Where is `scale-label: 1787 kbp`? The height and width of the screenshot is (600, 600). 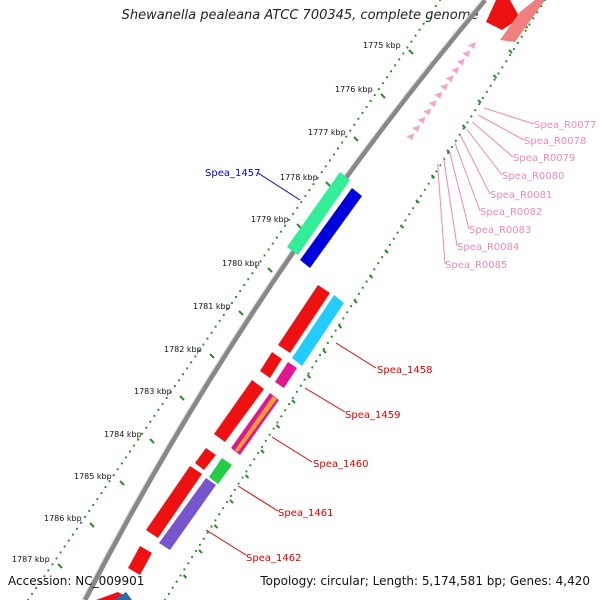 scale-label: 1787 kbp is located at coordinates (31, 559).